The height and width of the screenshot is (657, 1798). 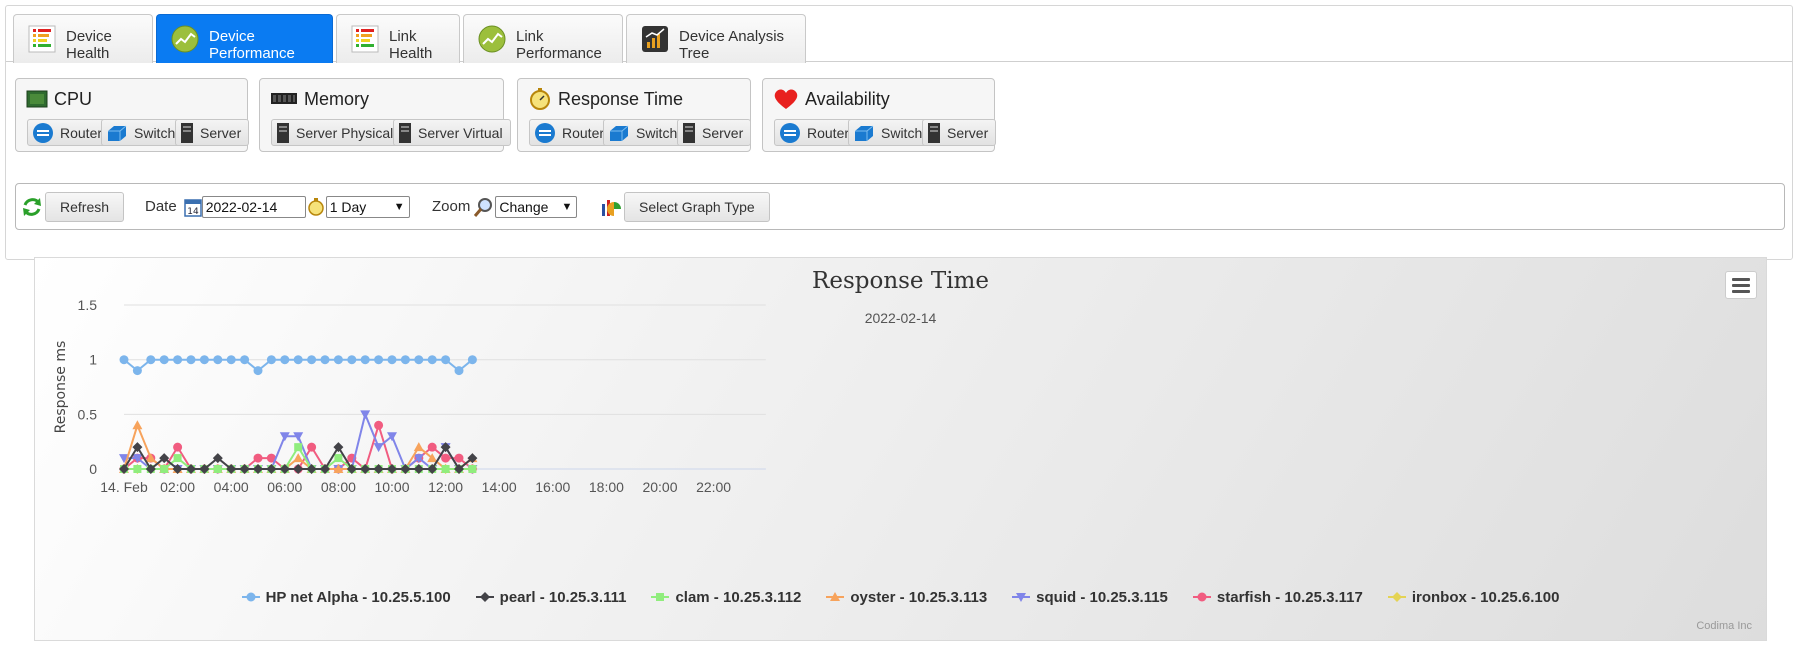 What do you see at coordinates (726, 597) in the screenshot?
I see `legend-item: clam - 10.25.3.112` at bounding box center [726, 597].